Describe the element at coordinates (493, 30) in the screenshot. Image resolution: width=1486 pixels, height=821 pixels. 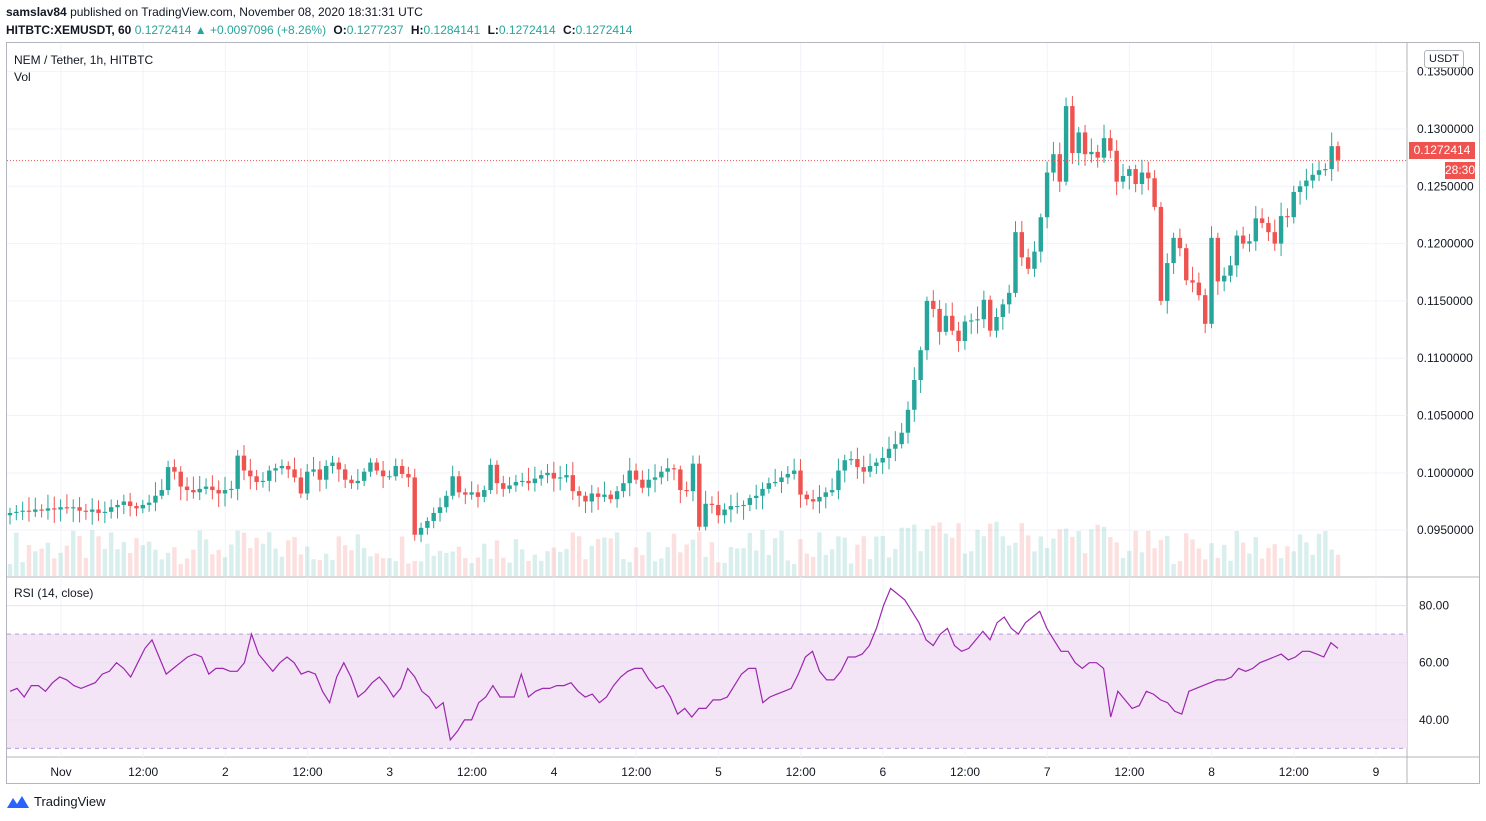
I see `low-label: L:` at that location.